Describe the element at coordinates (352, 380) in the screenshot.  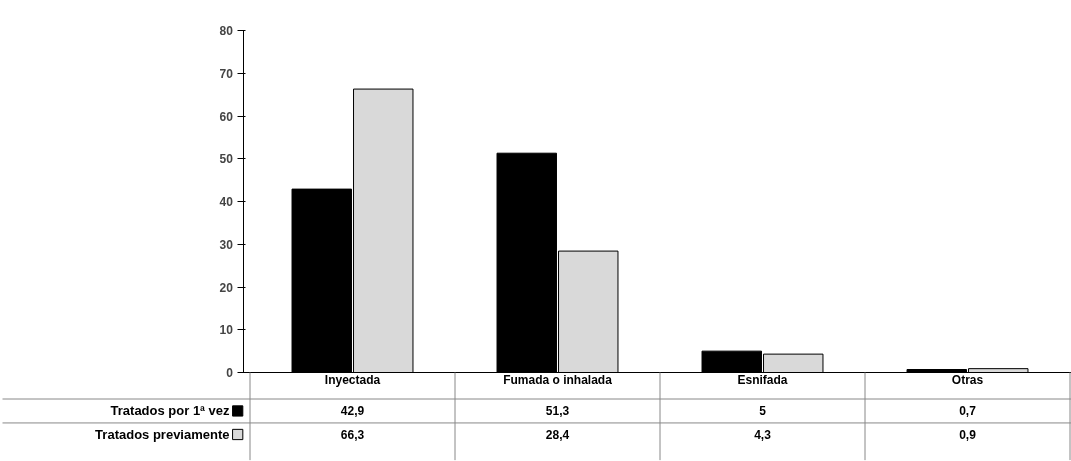
I see `x-tick-label: Inyectada` at that location.